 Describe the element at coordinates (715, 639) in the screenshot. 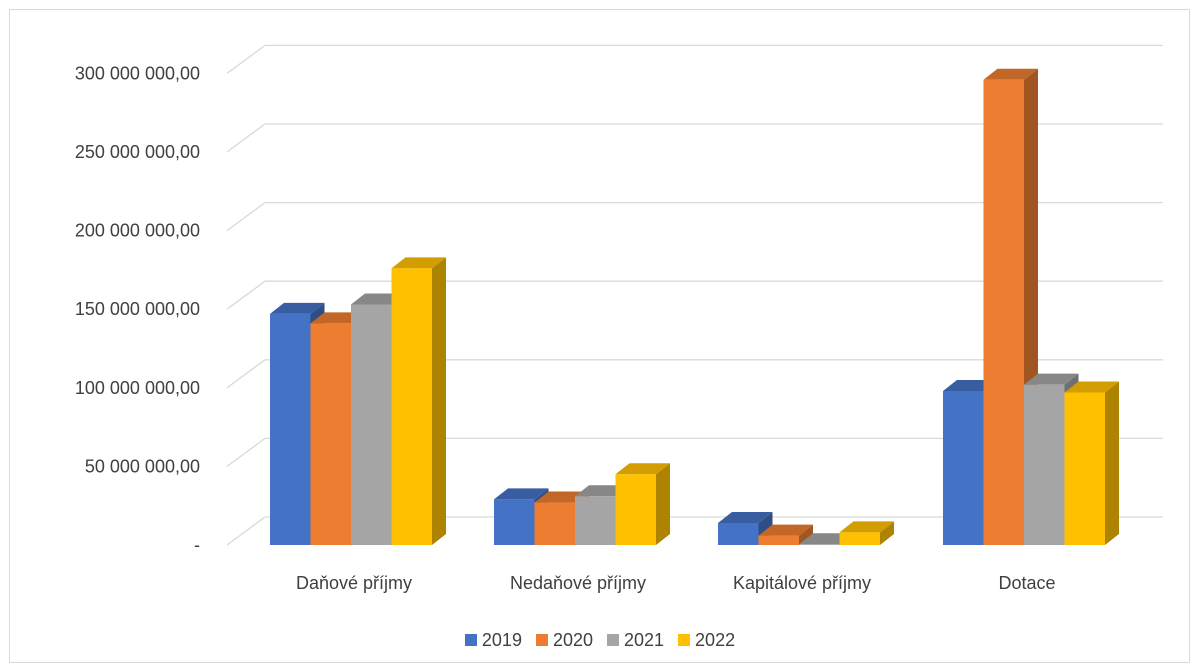

I see `legend-label: 2022` at that location.